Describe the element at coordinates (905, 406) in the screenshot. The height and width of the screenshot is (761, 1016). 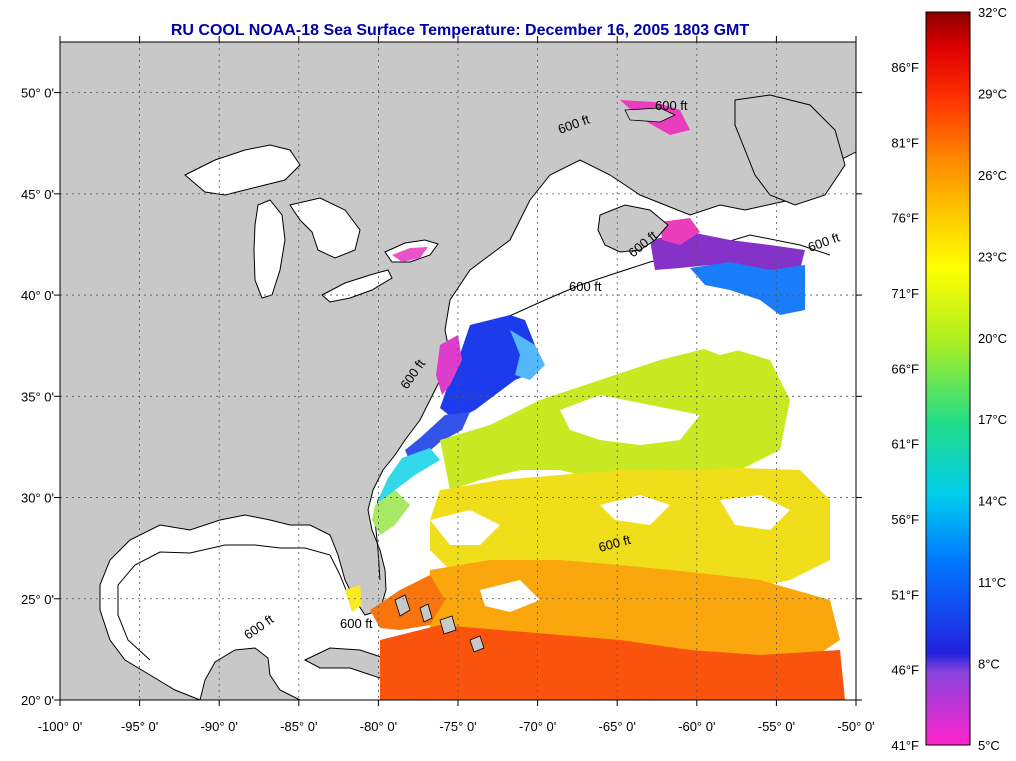
I see `fahrenheit-labels: 86°F 81°F 76°F 71°F 66°F 61°F 56°F 51°F 46°F 41°F` at that location.